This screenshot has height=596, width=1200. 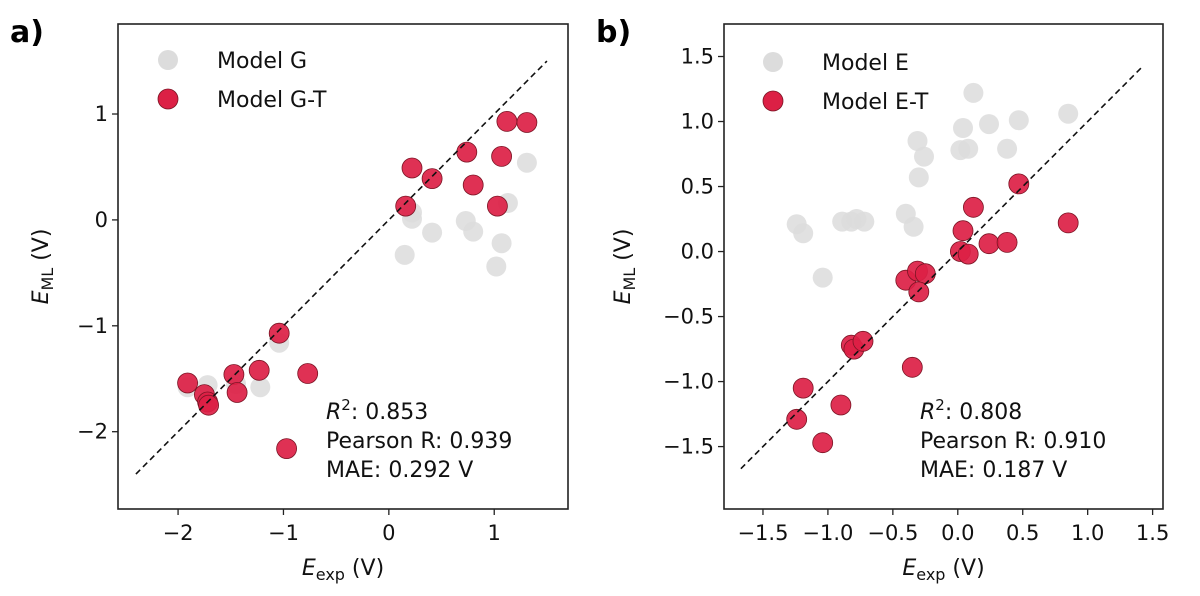 I want to click on pearson-annotation: Pearson R: 0.939, so click(x=419, y=441).